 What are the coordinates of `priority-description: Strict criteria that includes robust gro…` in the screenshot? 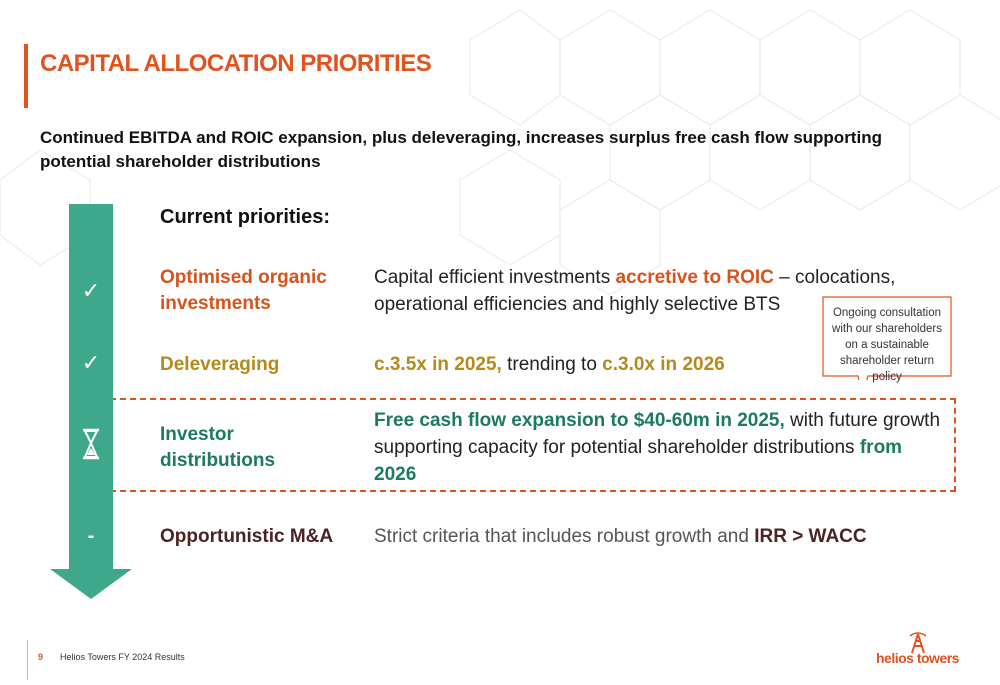 It's located at (620, 536).